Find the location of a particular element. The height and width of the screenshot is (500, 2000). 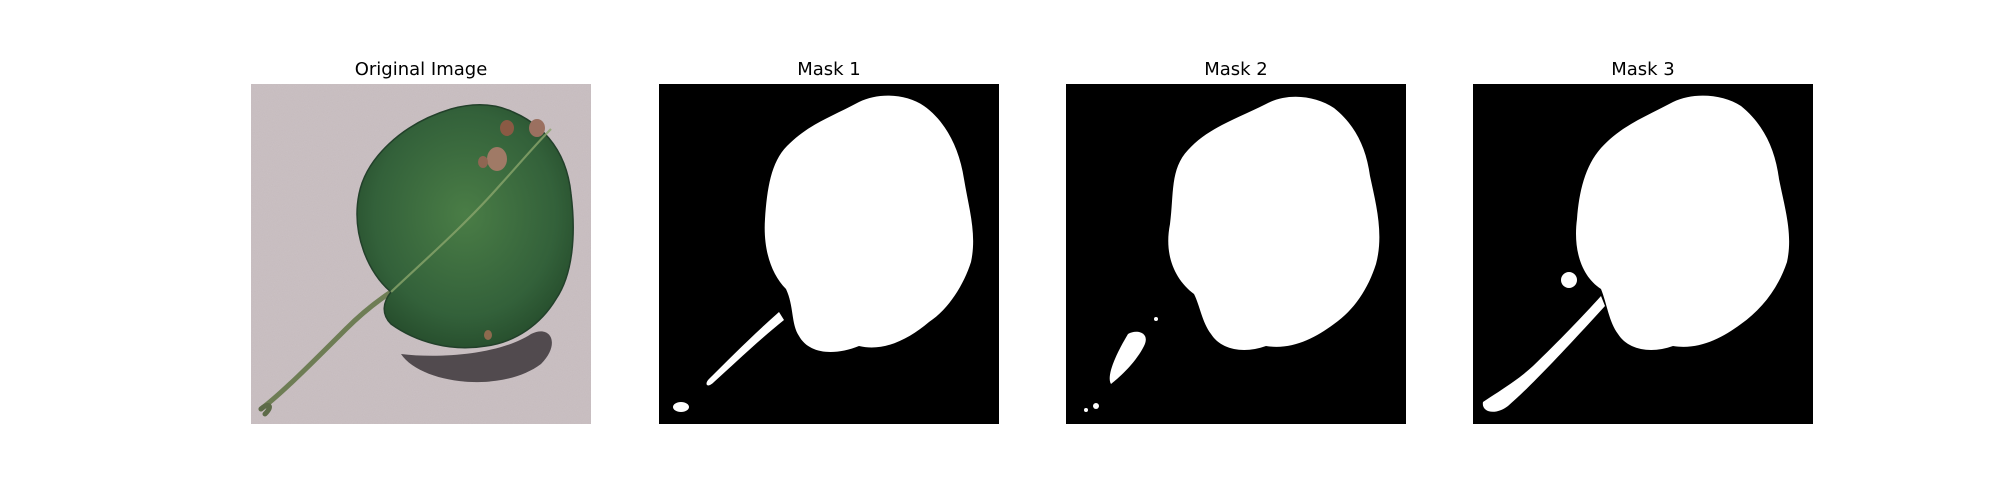

leaf-midrib is located at coordinates (471, 210).